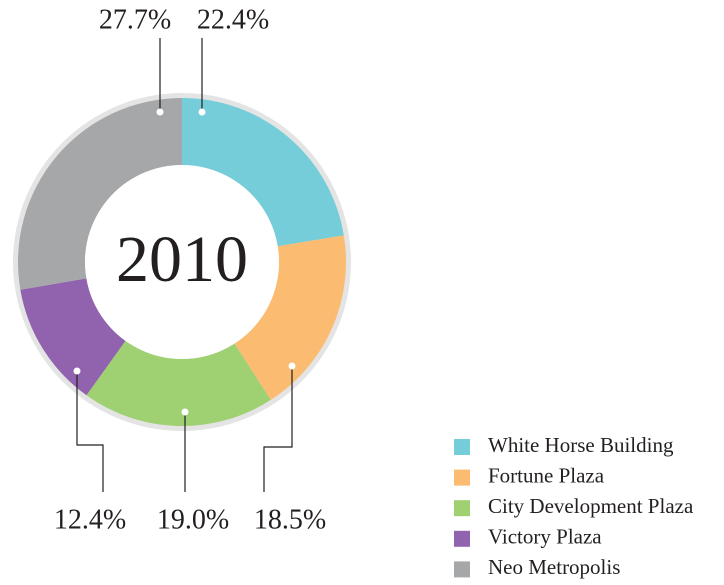 This screenshot has height=585, width=724. Describe the element at coordinates (233, 19) in the screenshot. I see `value-label: 22.4%` at that location.